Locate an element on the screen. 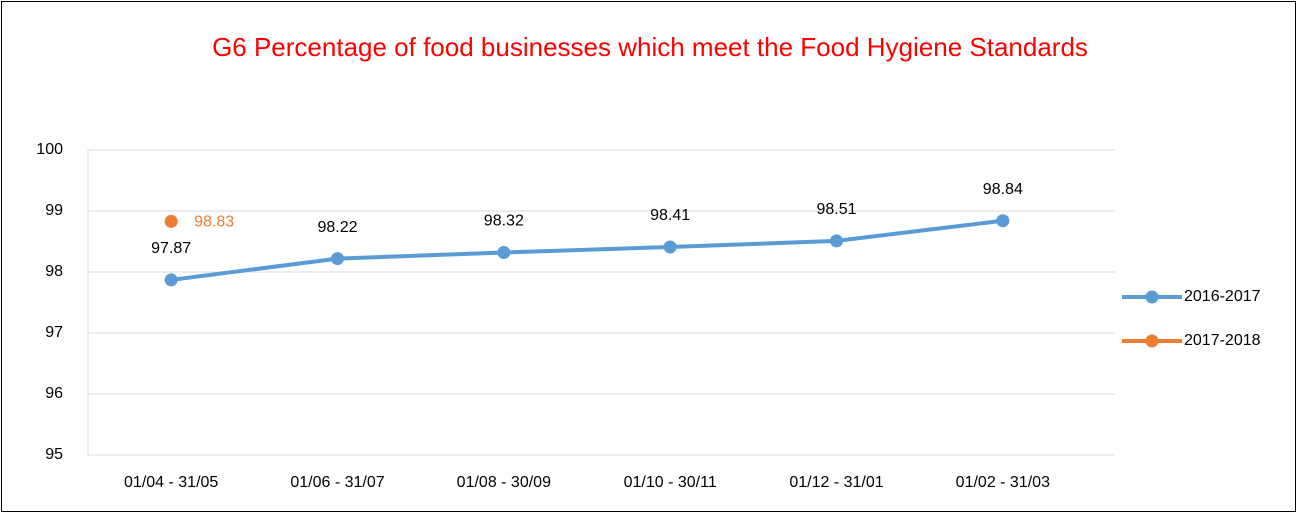 This screenshot has height=513, width=1297. data-label: 98.83 is located at coordinates (214, 222).